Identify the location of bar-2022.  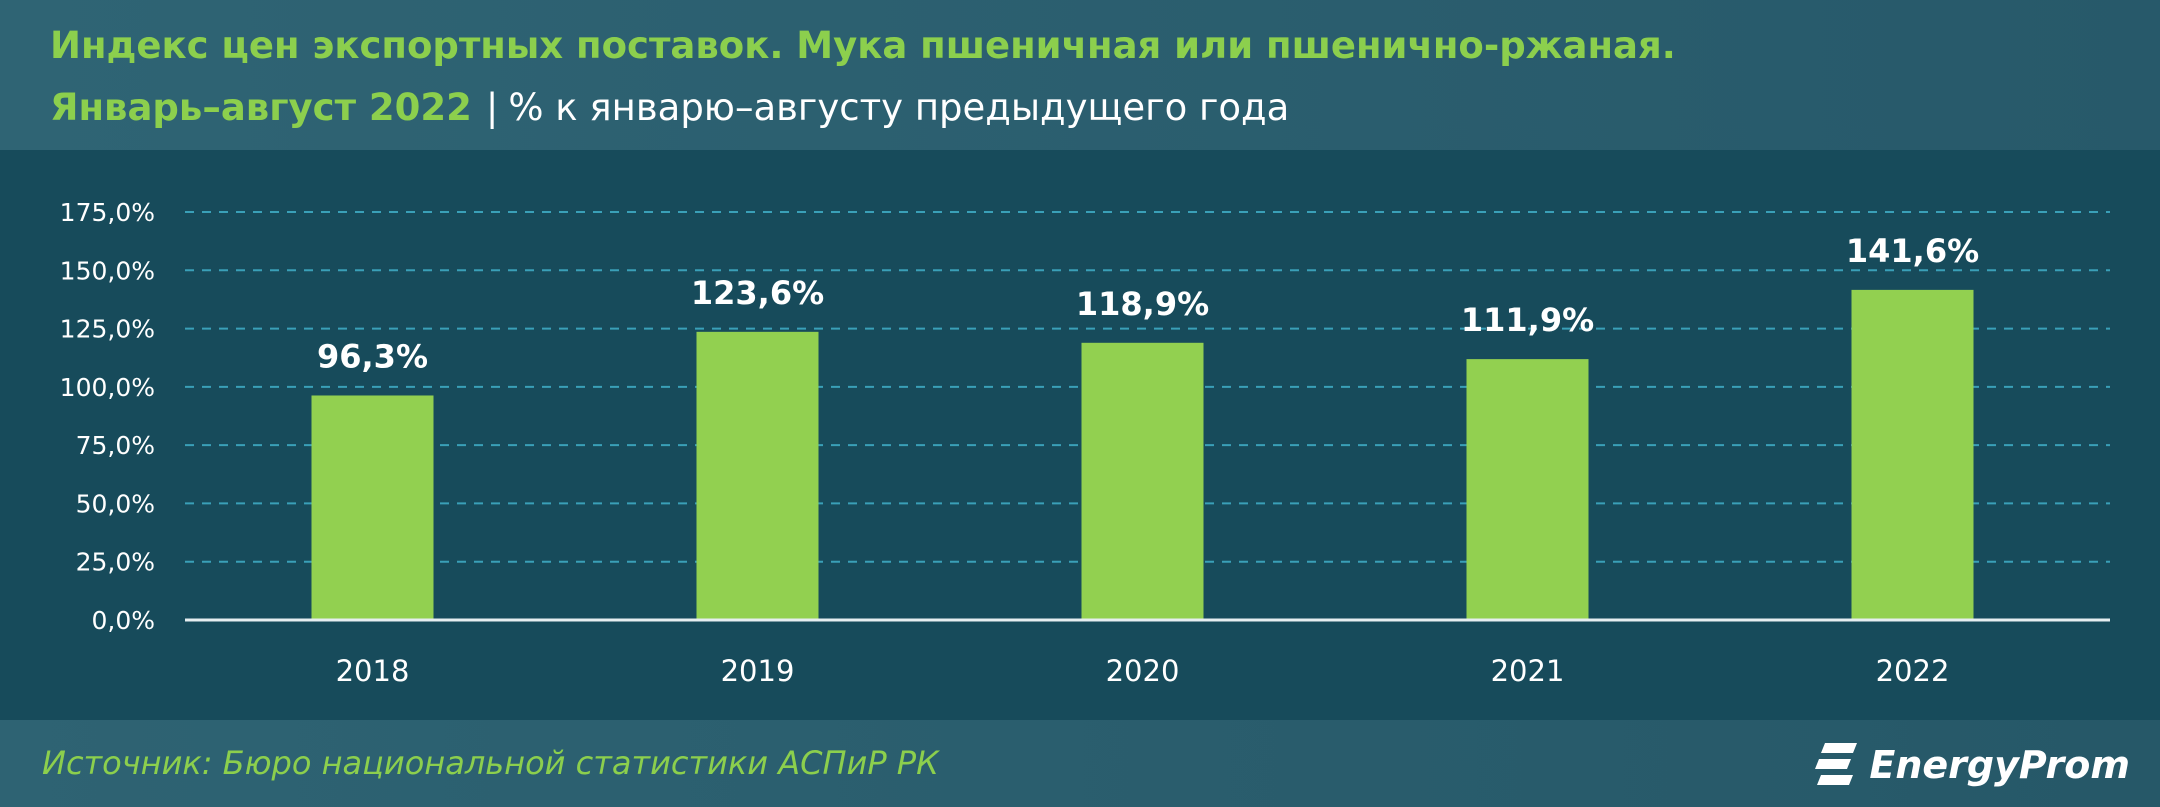
(1912, 454).